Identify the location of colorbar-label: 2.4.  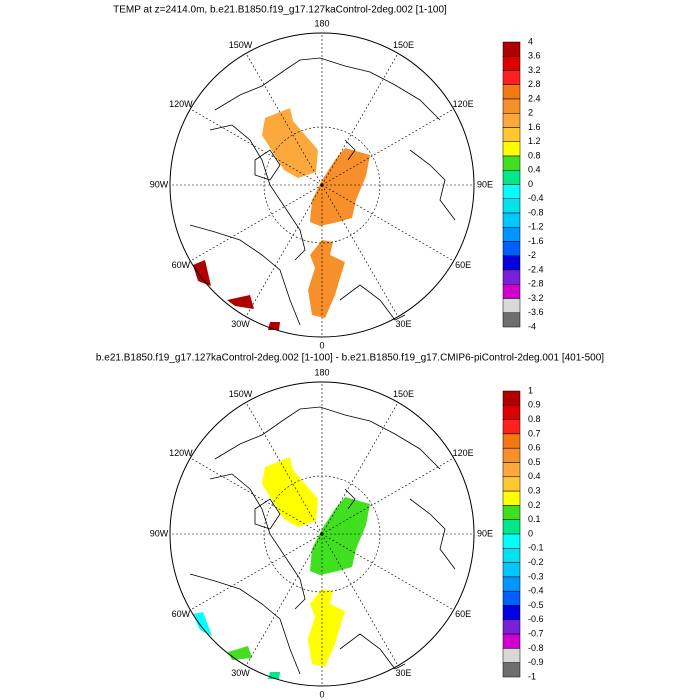
(534, 98).